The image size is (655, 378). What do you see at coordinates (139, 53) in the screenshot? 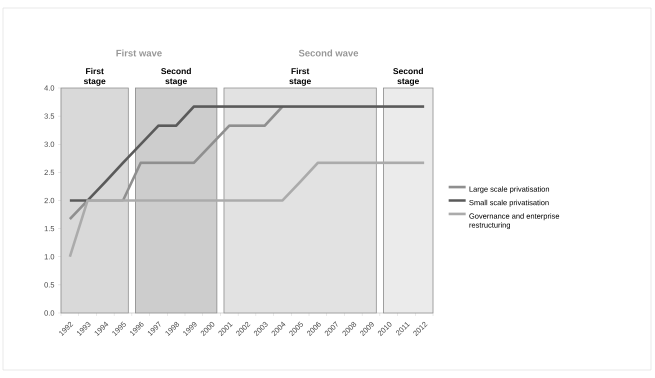
I see `text: First wave` at bounding box center [139, 53].